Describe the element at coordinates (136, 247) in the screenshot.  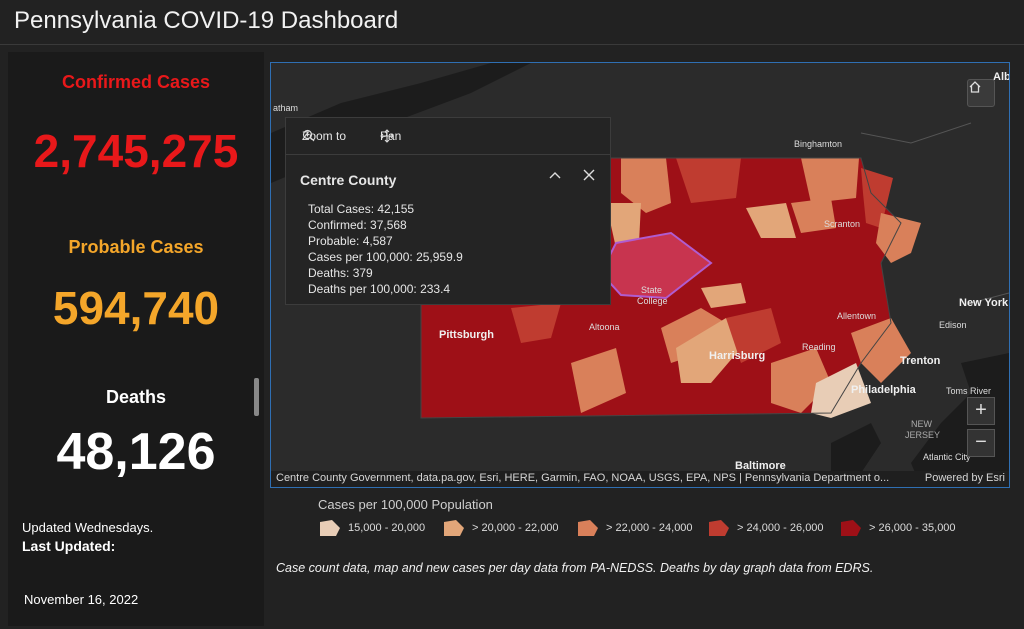
I see `probable-cases-label: Probable Cases` at that location.